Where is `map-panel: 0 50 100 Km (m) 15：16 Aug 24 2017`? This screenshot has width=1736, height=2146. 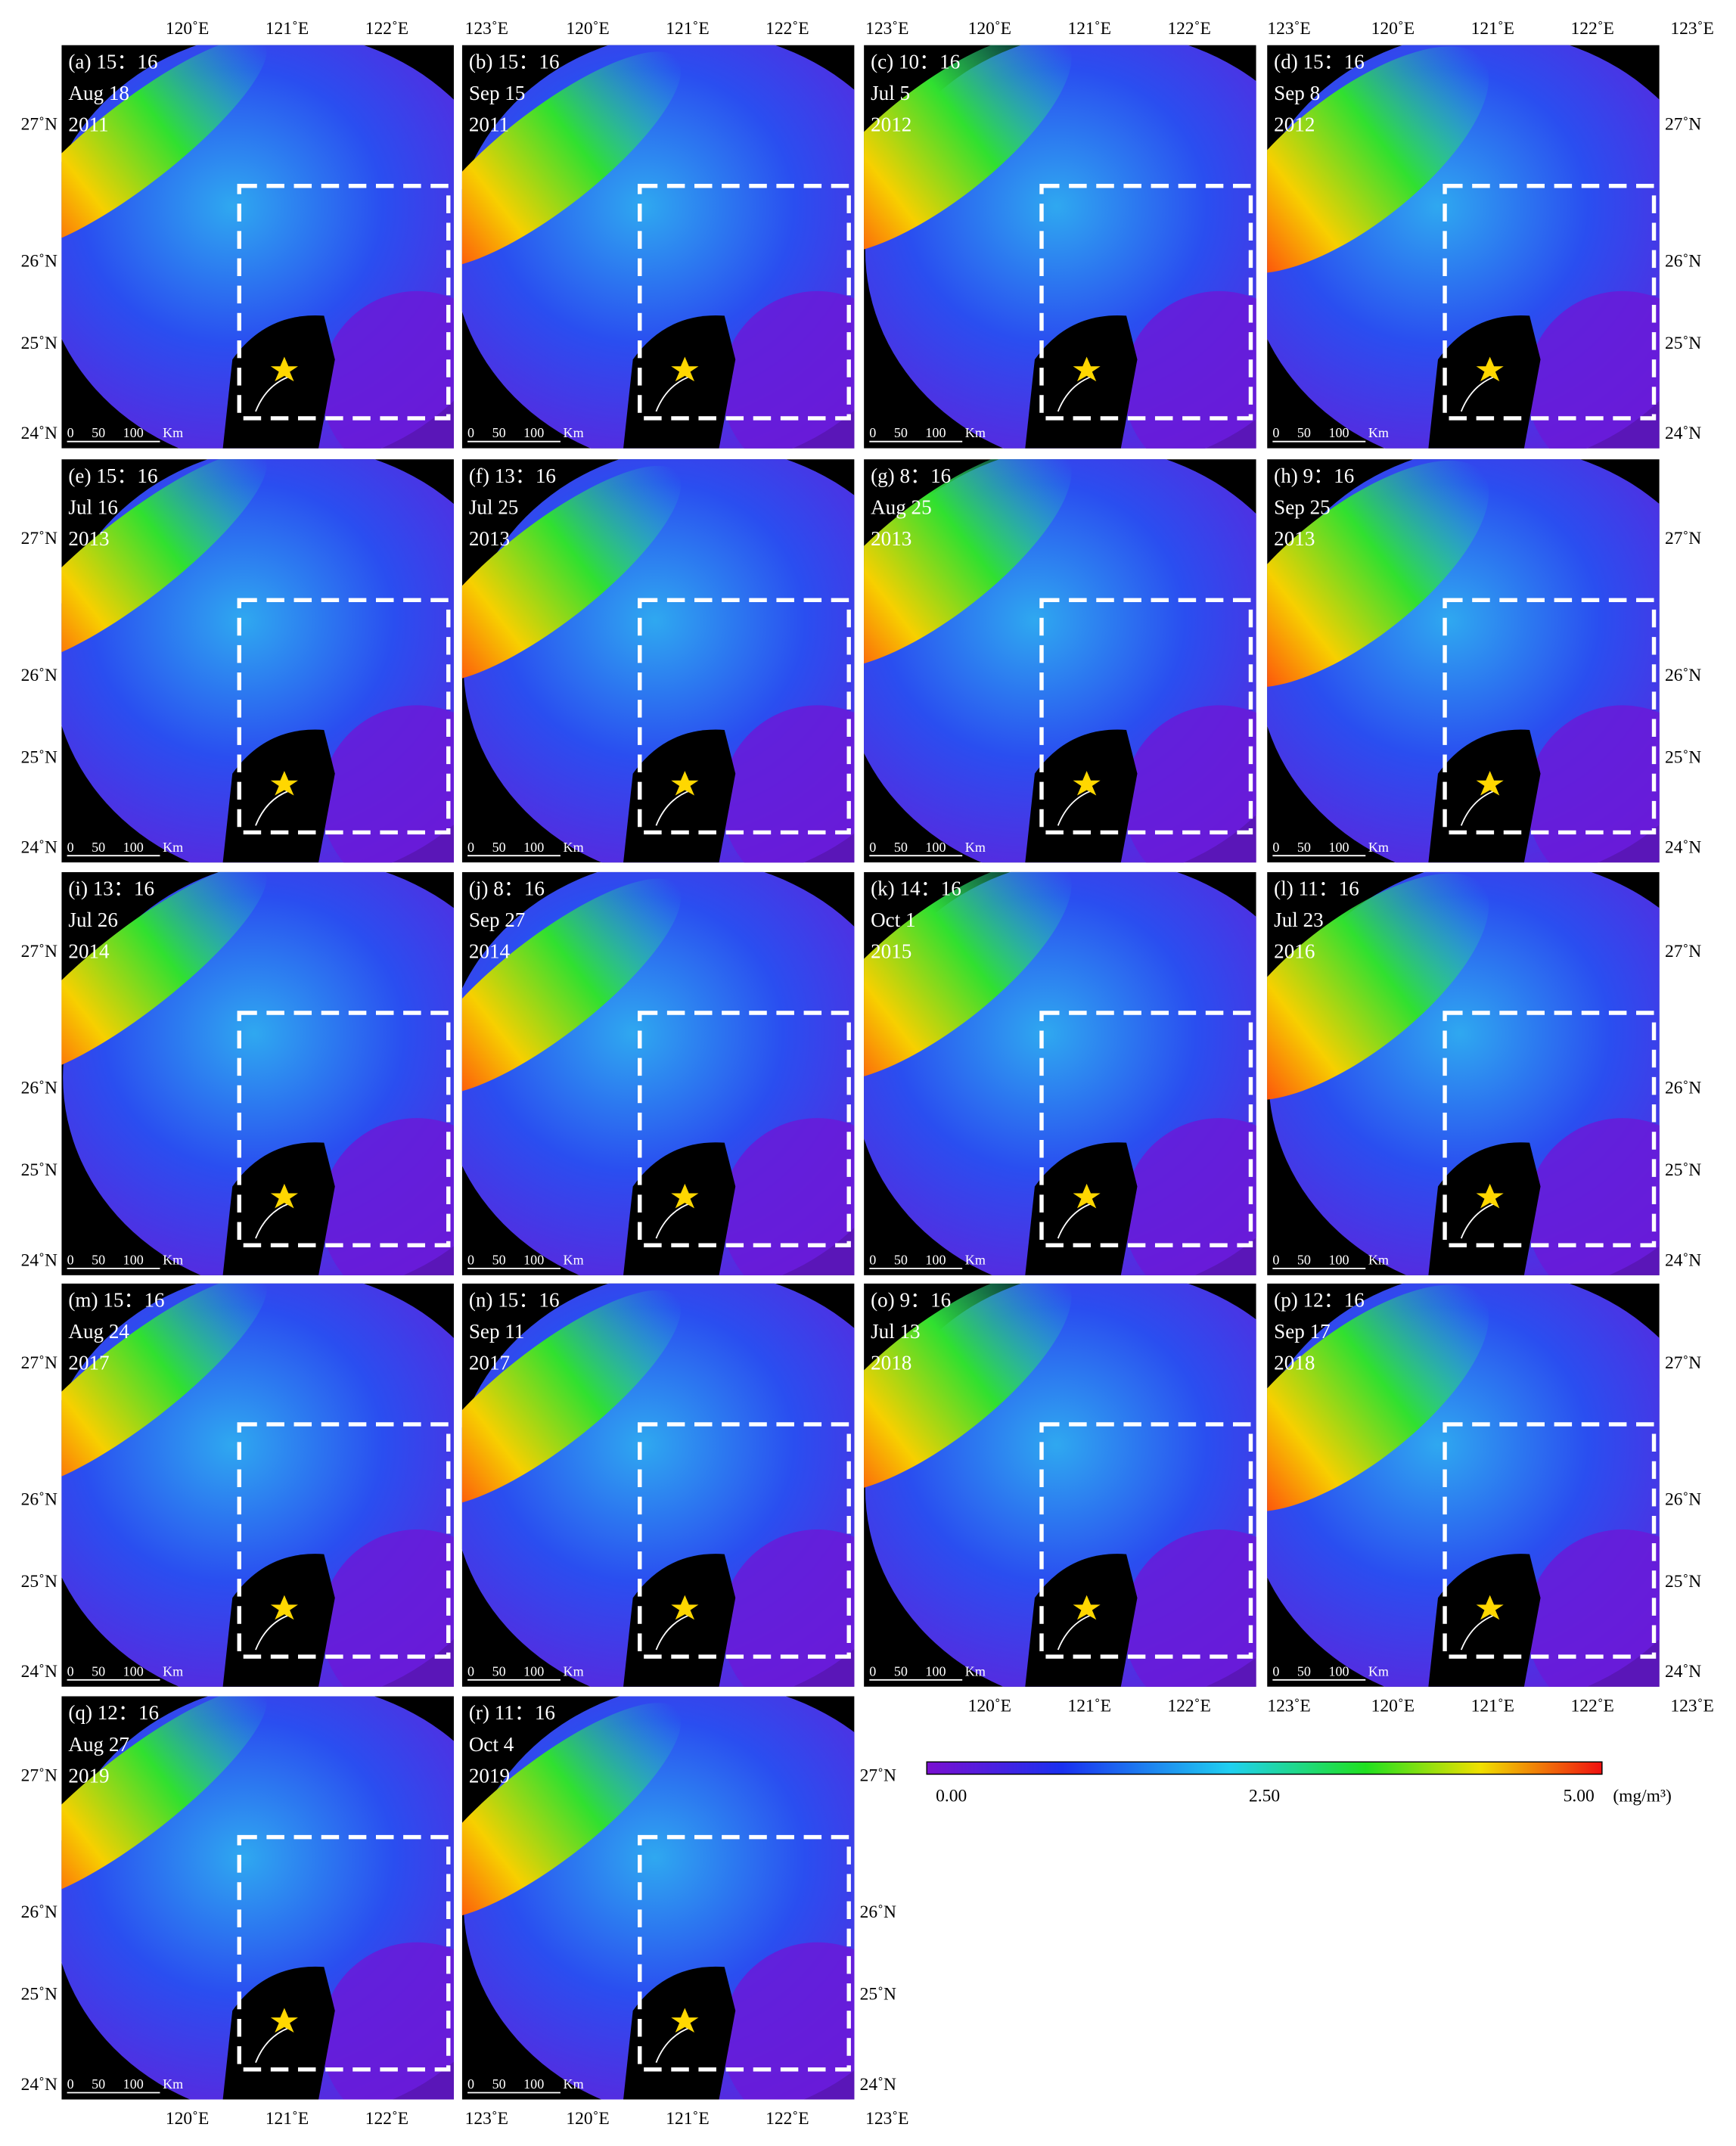 map-panel: 0 50 100 Km (m) 15：16 Aug 24 2017 is located at coordinates (257, 1485).